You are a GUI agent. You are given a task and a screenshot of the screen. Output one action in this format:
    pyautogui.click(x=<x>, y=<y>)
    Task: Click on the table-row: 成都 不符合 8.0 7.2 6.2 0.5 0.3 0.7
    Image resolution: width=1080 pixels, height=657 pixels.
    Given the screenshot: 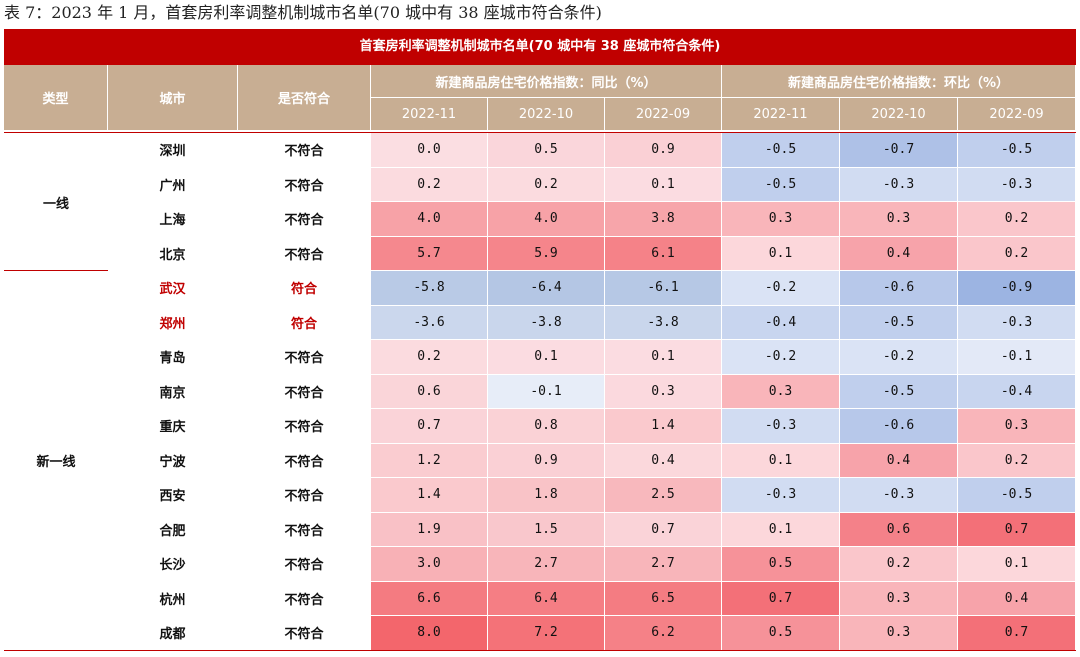 What is the action you would take?
    pyautogui.click(x=540, y=633)
    